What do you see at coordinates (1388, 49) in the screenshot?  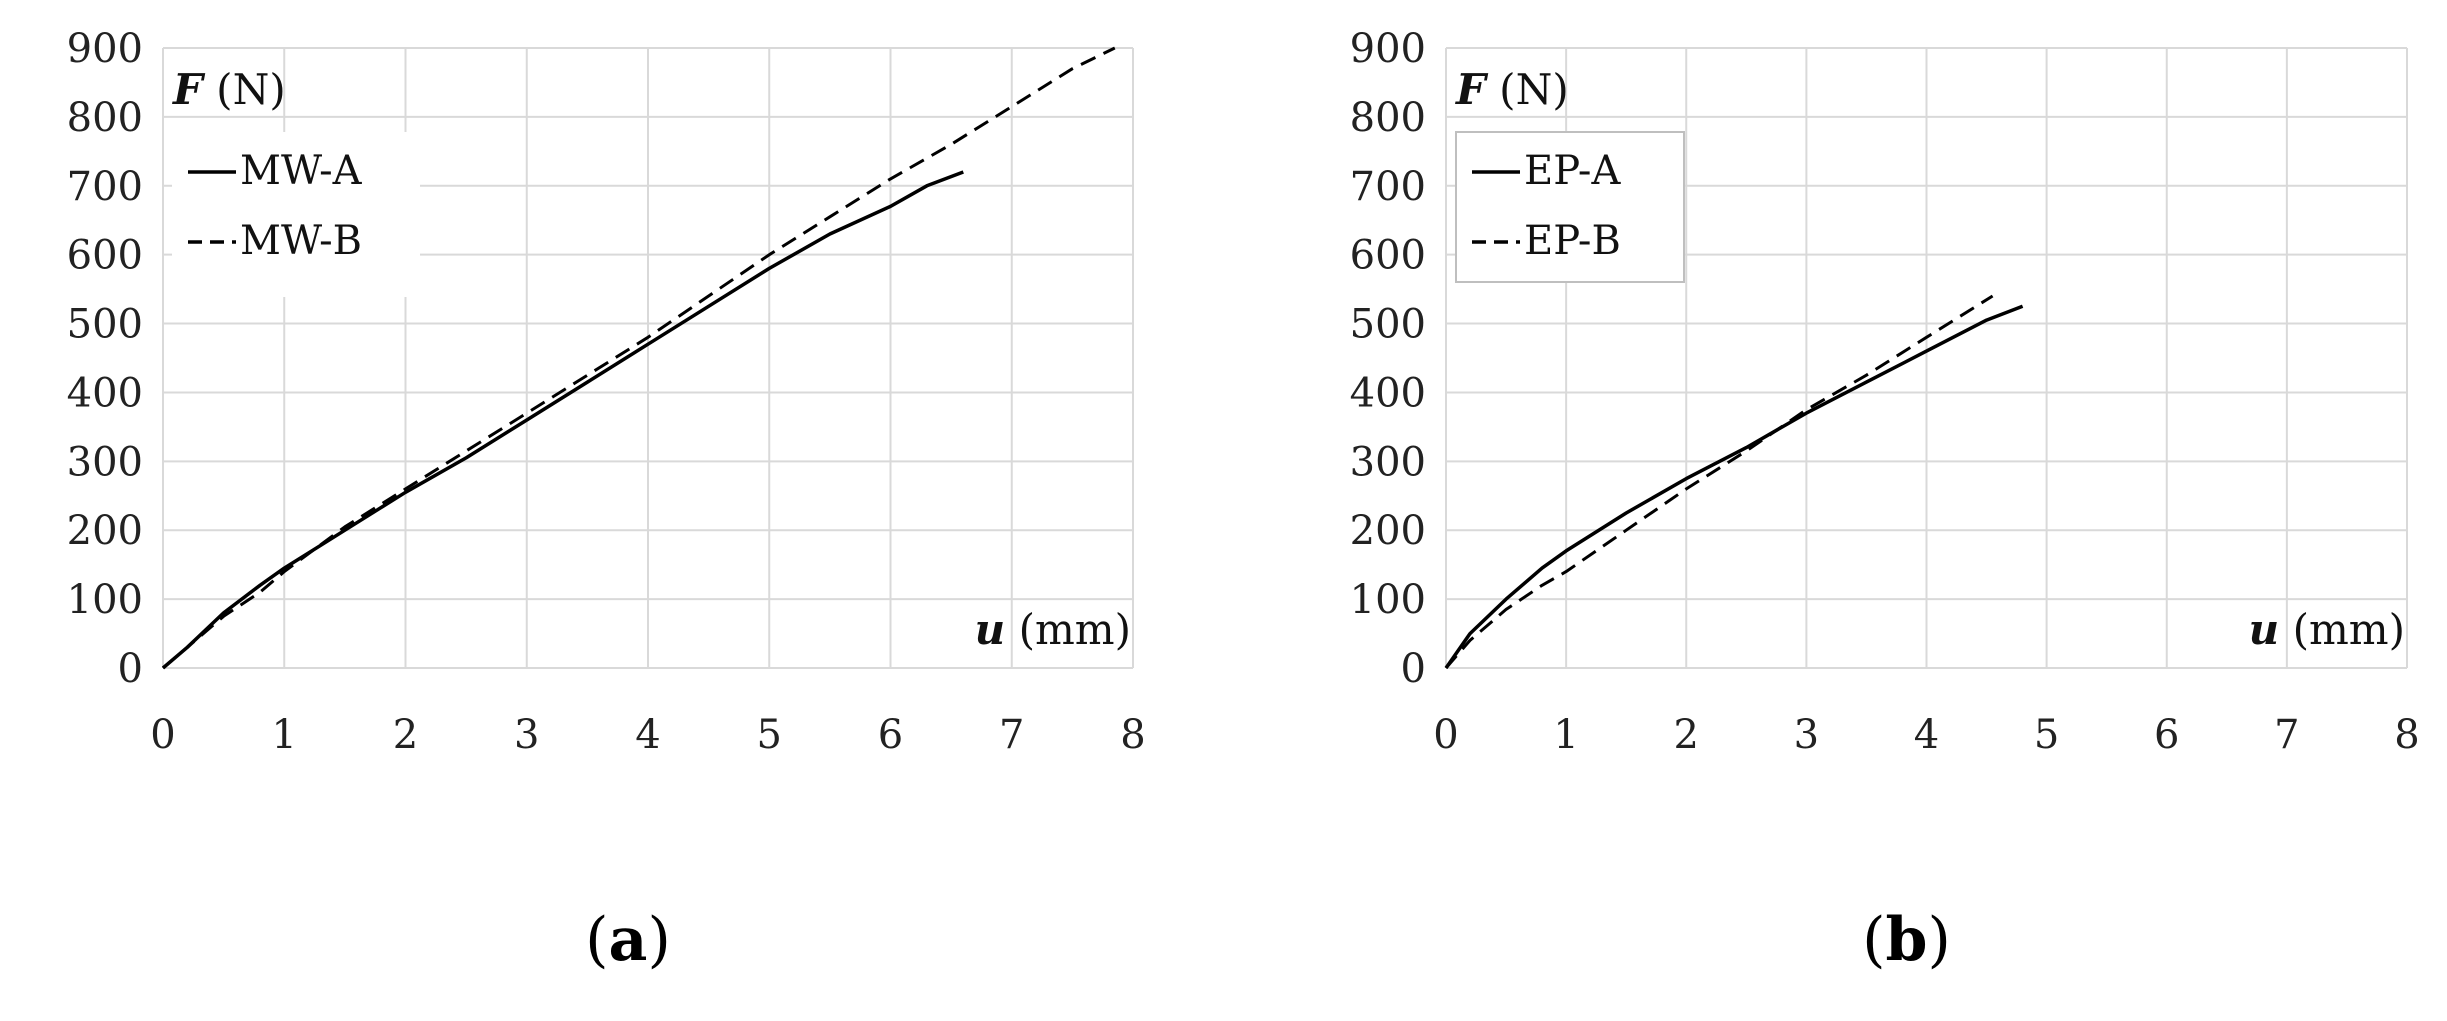 I see `chart-b-y-tick-label: 900` at bounding box center [1388, 49].